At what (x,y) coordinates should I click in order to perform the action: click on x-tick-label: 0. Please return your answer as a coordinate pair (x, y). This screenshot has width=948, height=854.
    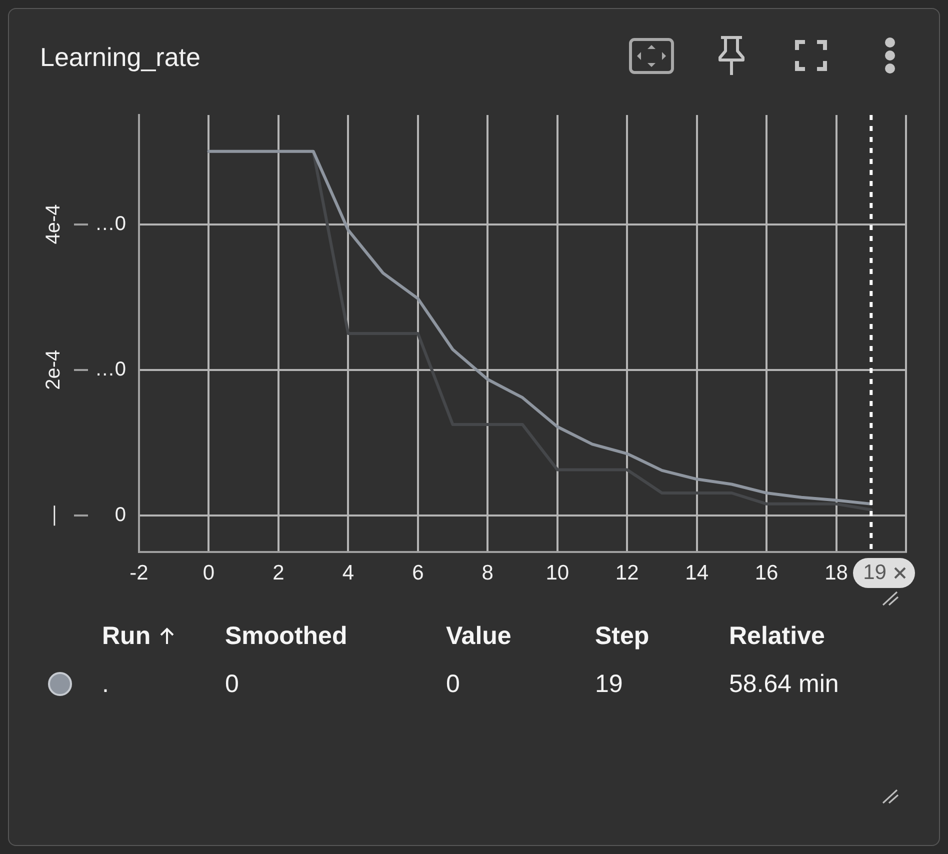
    Looking at the image, I should click on (208, 572).